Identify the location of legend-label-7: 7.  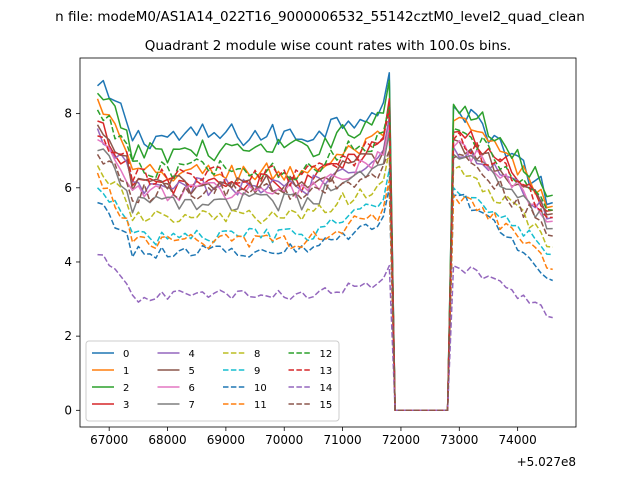
(192, 405).